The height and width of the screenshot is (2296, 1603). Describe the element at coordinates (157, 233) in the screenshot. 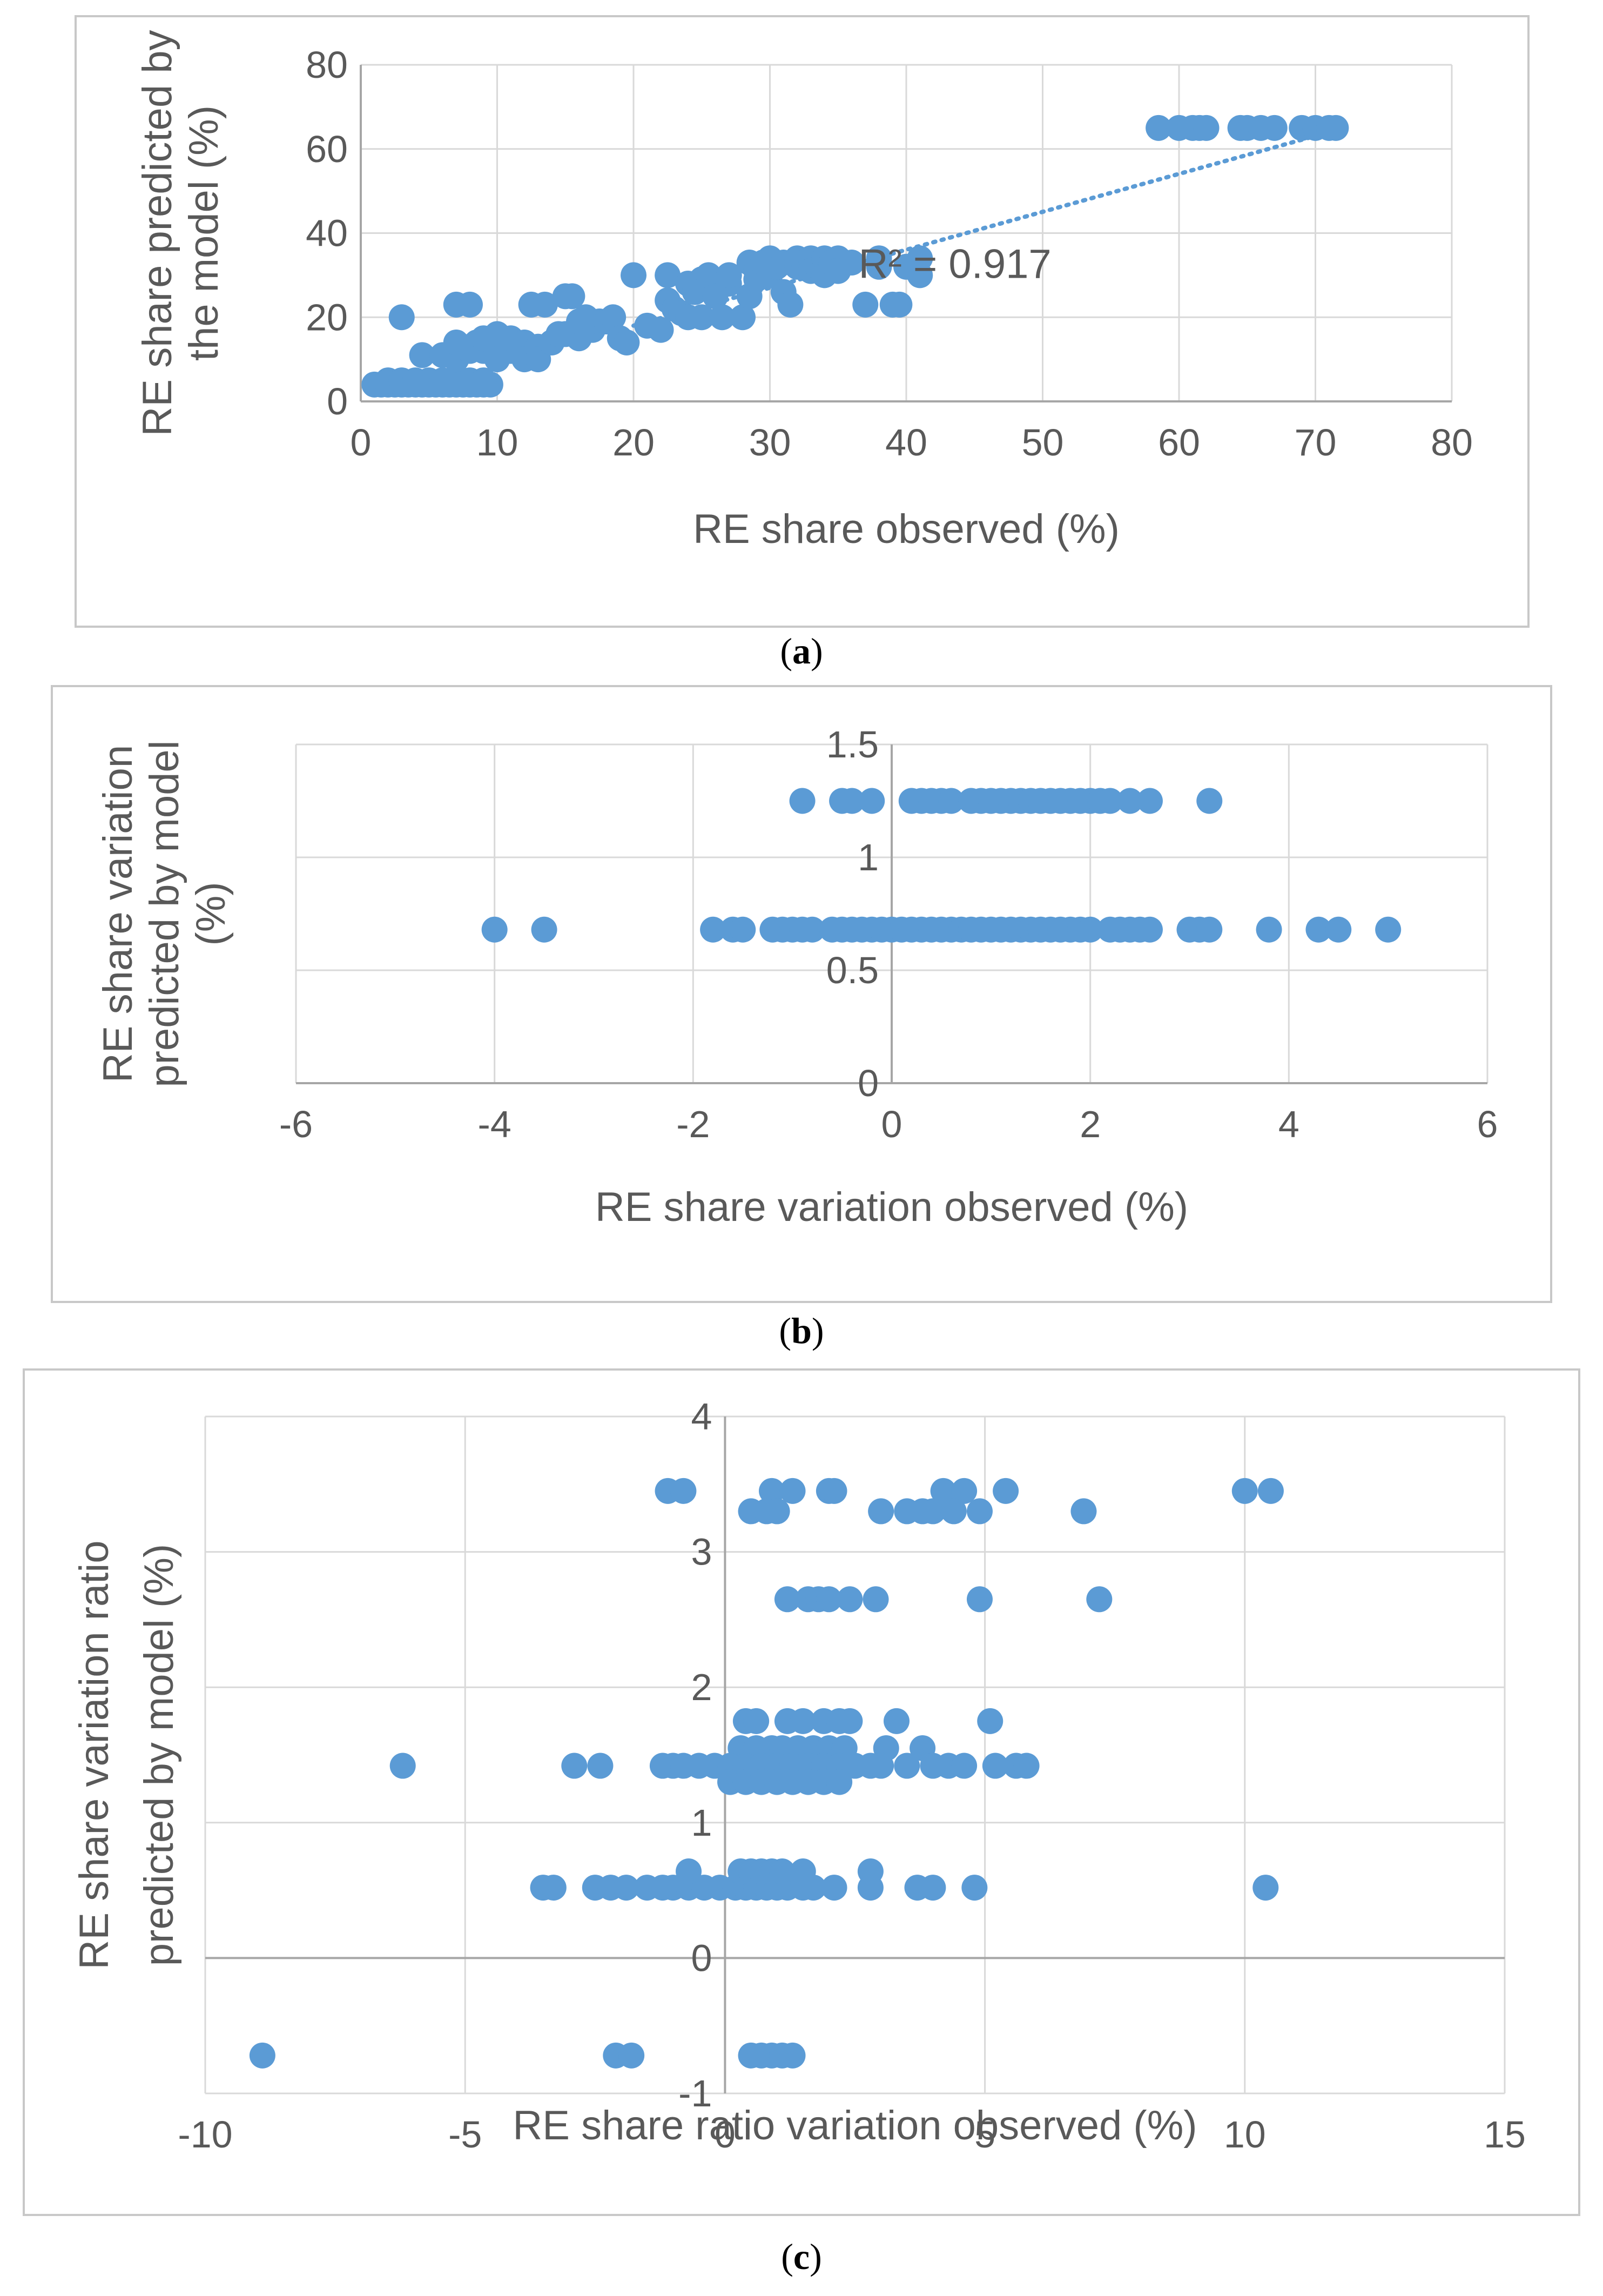

I see `y-axis-title-line: RE share predicted by` at that location.